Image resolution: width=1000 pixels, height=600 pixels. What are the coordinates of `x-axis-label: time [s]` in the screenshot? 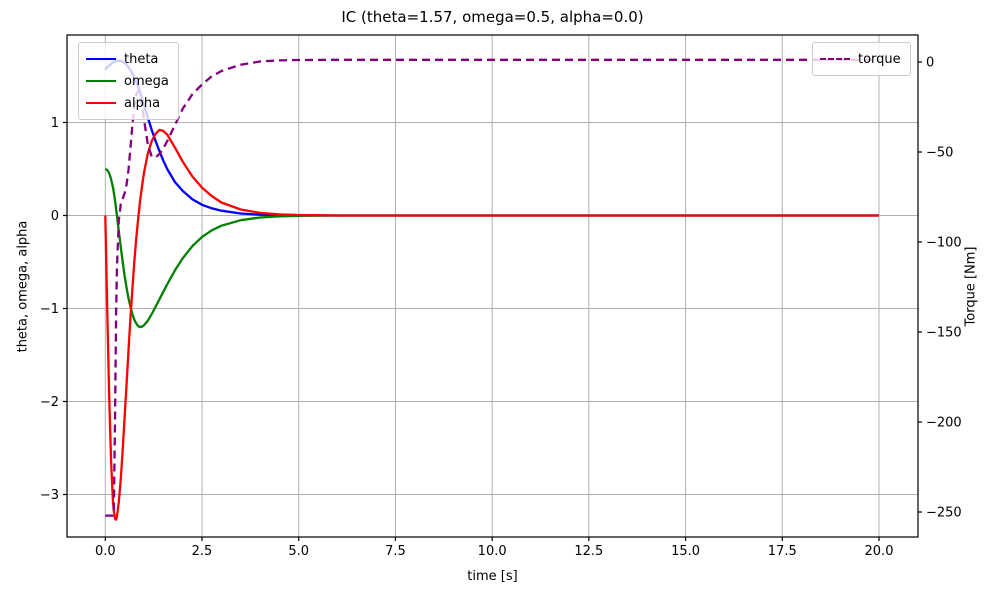 It's located at (492, 576).